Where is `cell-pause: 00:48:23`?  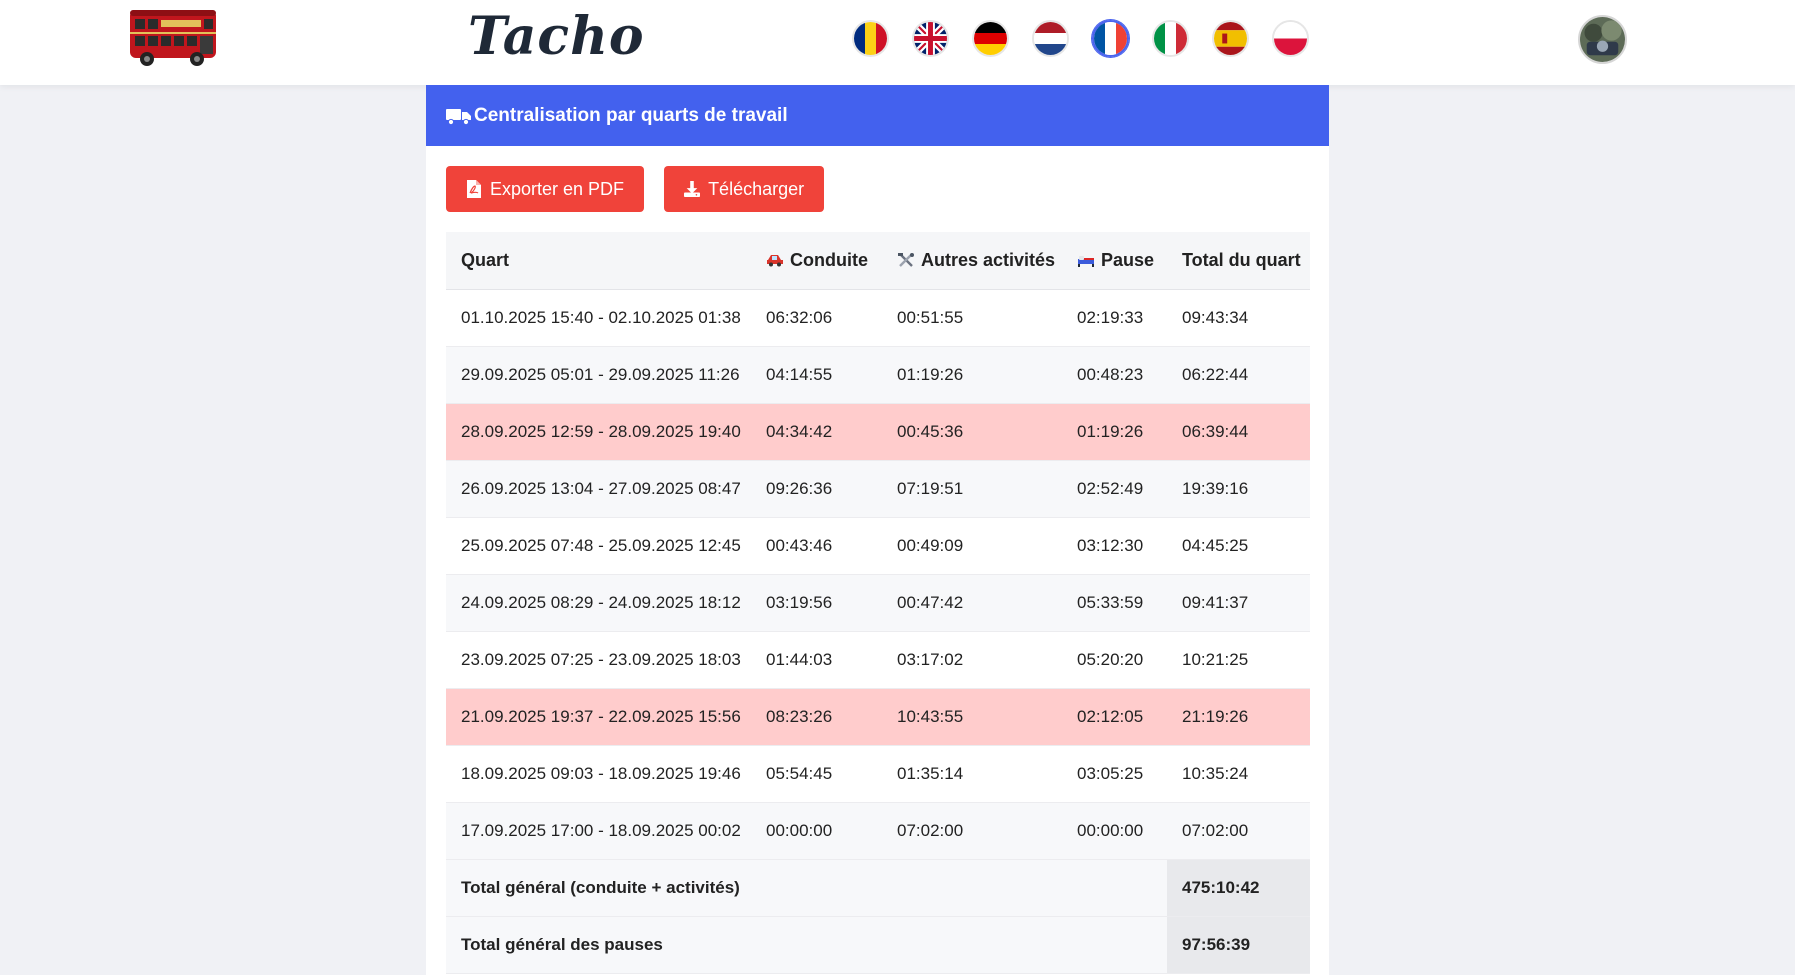
cell-pause: 00:48:23 is located at coordinates (1114, 375).